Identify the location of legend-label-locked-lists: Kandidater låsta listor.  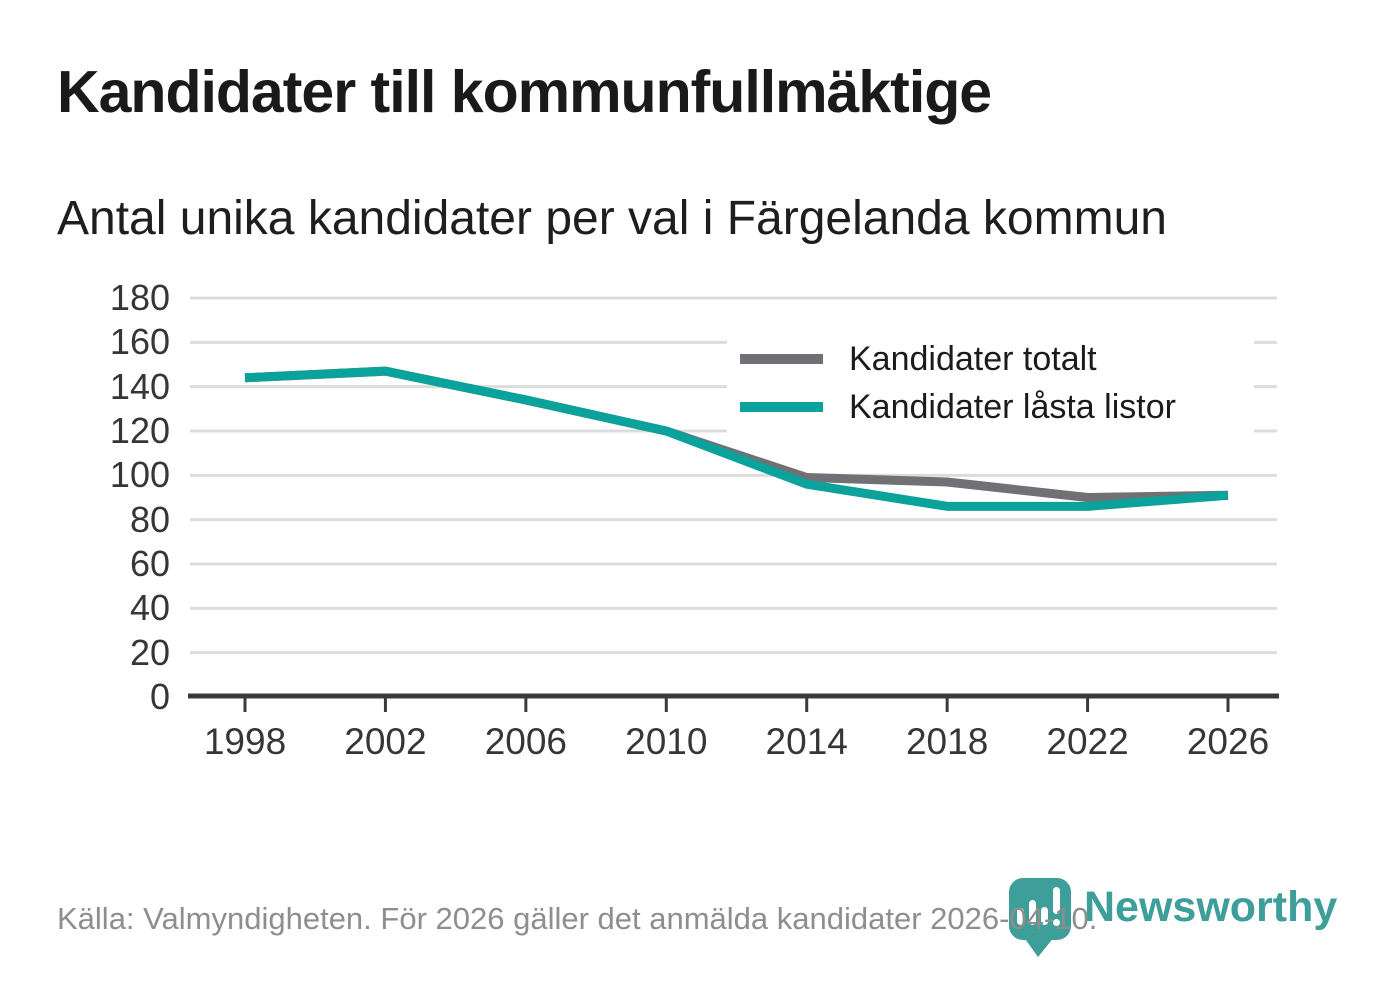
(1012, 407).